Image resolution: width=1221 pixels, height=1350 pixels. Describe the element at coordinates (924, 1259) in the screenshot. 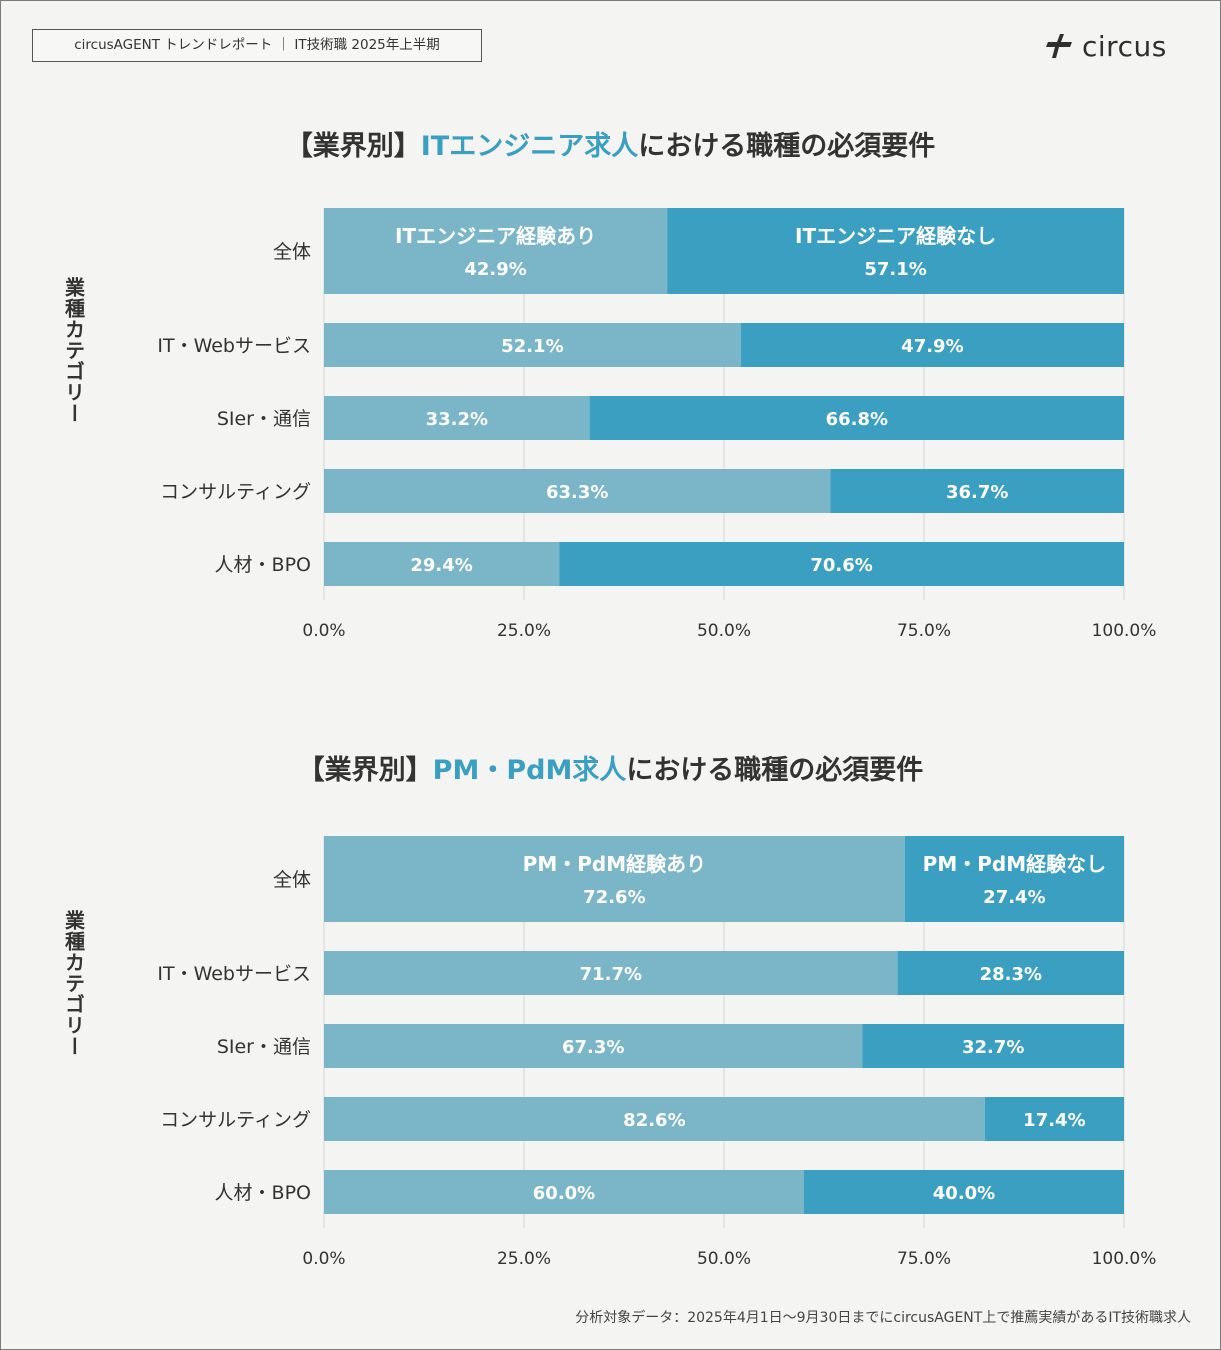

I see `chart-2-x-tick: 75.0%` at that location.